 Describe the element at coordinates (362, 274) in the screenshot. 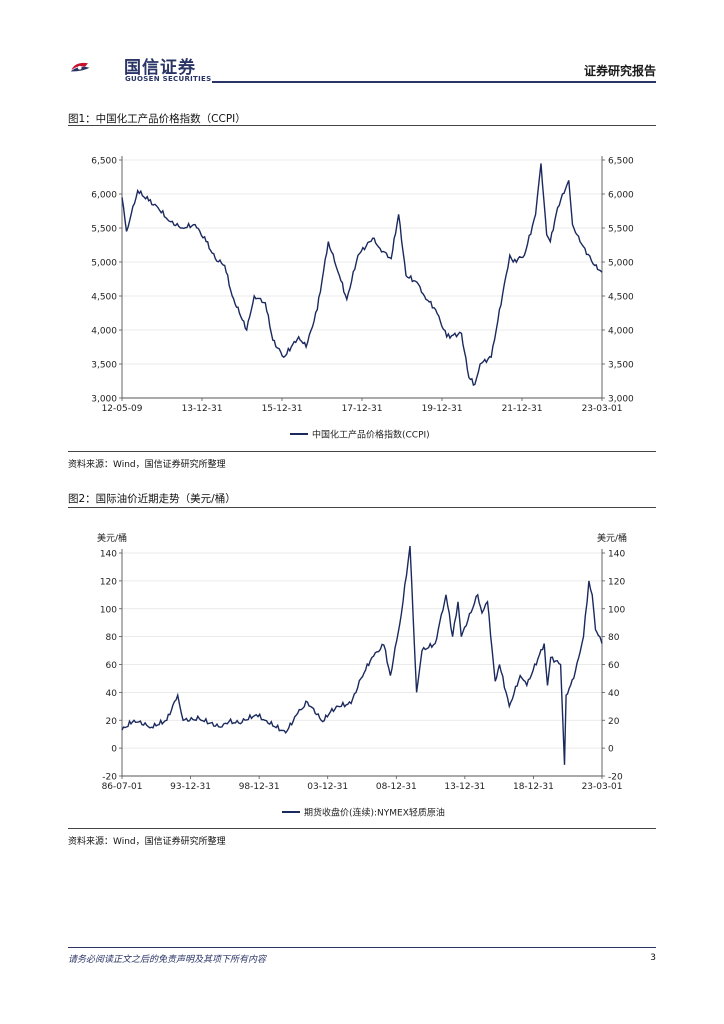

I see `ccpi-series-line` at that location.